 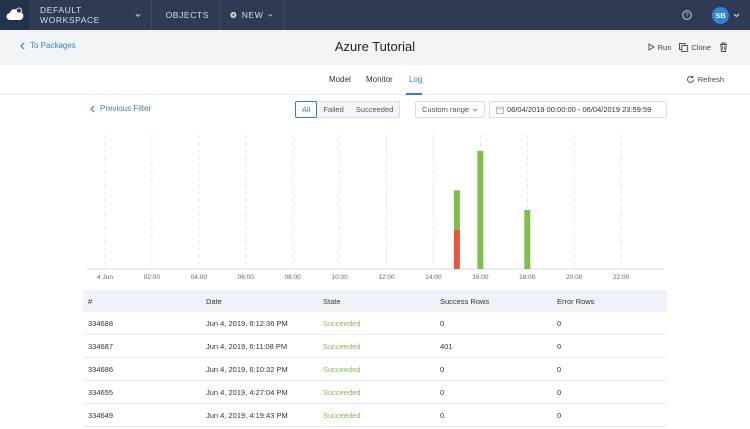 What do you see at coordinates (375, 15) in the screenshot?
I see `top-nav: DEFAULT WORKSPACE OBJECTS NEW ? SB` at bounding box center [375, 15].